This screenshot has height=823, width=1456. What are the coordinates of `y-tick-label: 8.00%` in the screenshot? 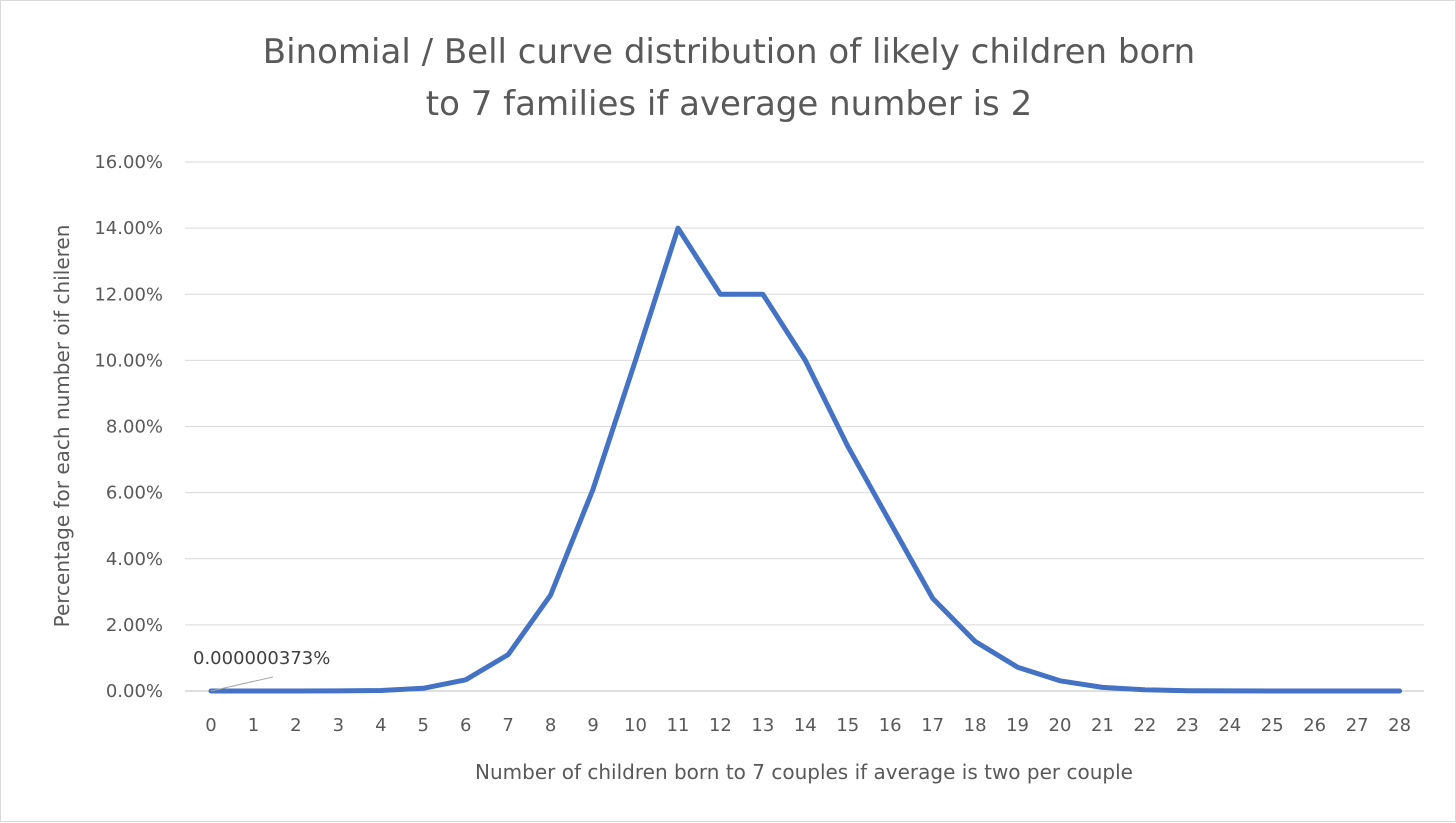 It's located at (134, 427).